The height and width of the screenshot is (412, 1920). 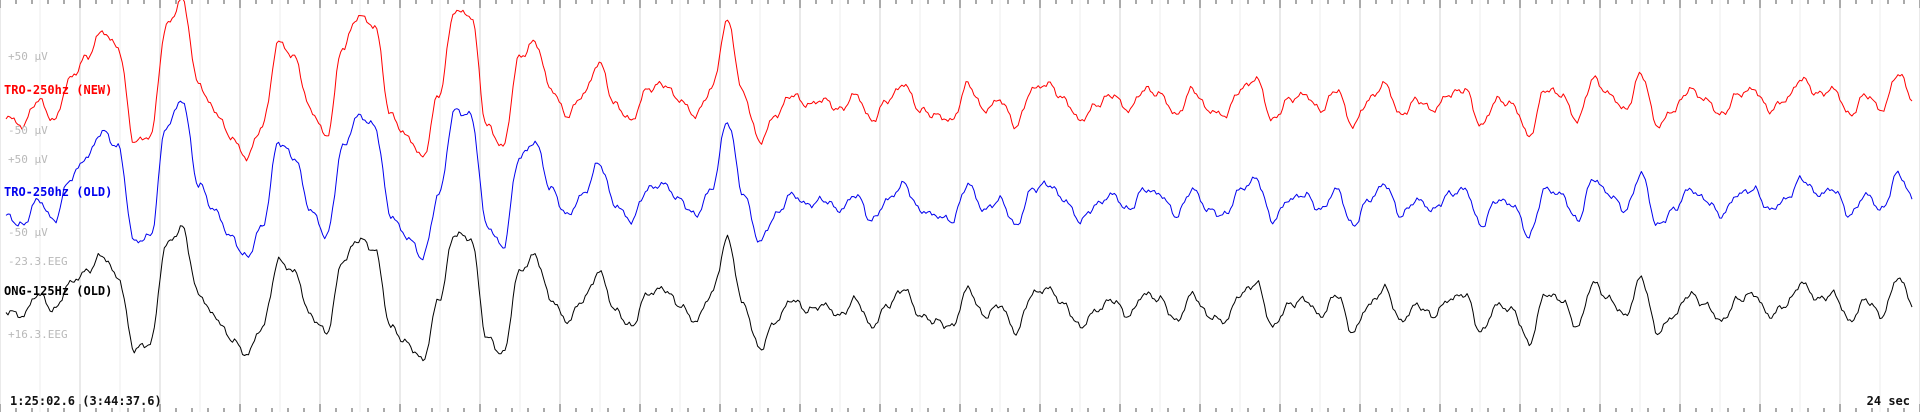 What do you see at coordinates (86, 401) in the screenshot?
I see `timestamp-label: 1:25:02.6 (3:44:37.6)` at bounding box center [86, 401].